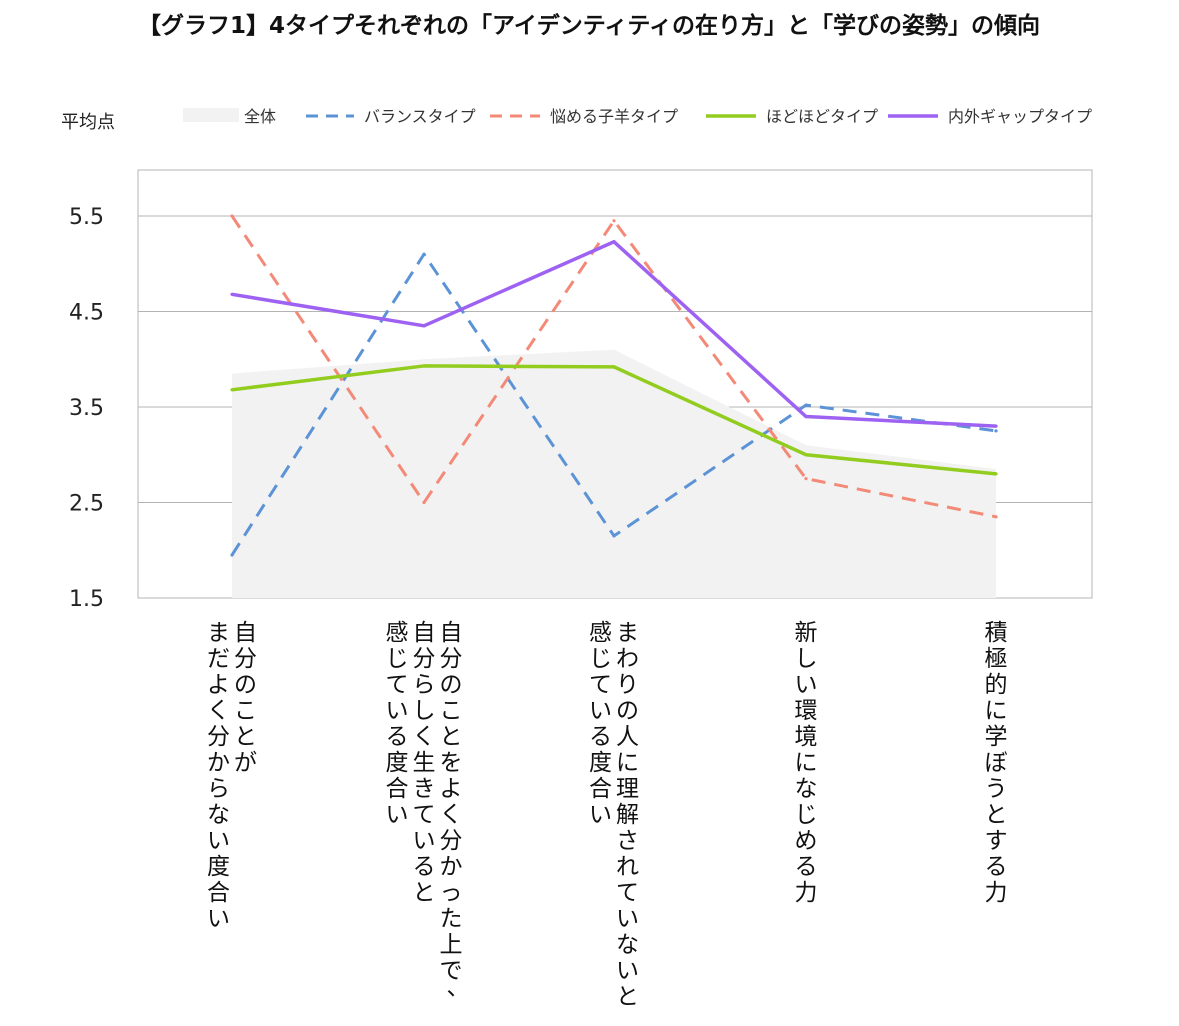 The height and width of the screenshot is (1026, 1179). I want to click on x-category-label-char: 学, so click(996, 737).